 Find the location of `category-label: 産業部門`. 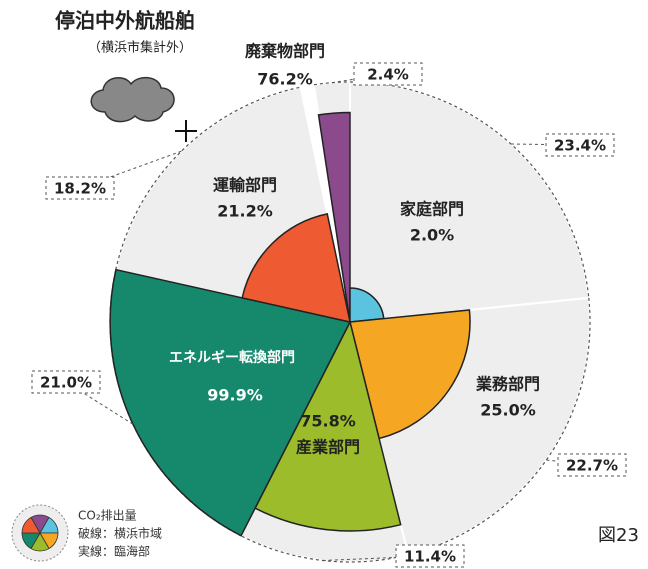

category-label: 産業部門 is located at coordinates (328, 447).